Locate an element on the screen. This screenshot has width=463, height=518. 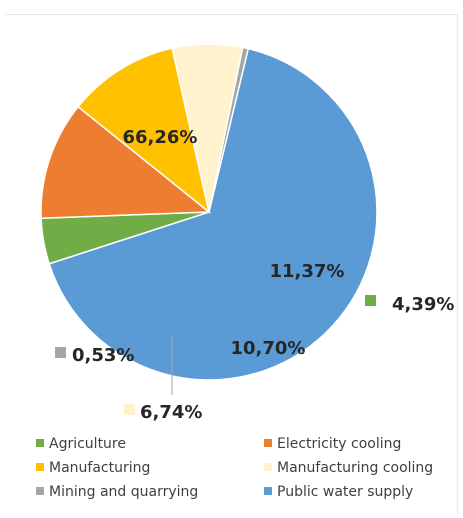
legend-label: Electricity cooling is located at coordinates (339, 444).